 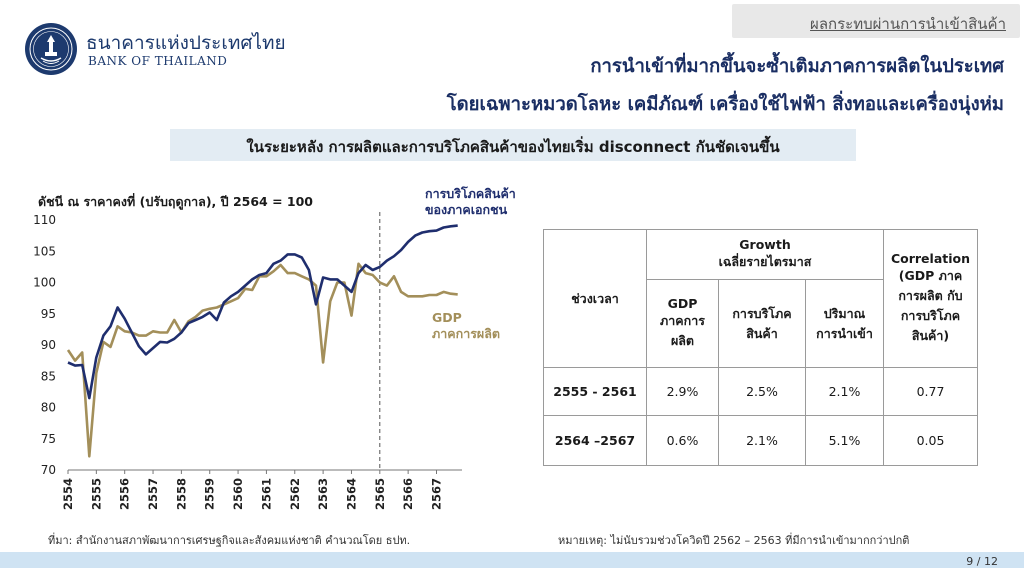 What do you see at coordinates (262, 312) in the screenshot?
I see `consumption-series-line` at bounding box center [262, 312].